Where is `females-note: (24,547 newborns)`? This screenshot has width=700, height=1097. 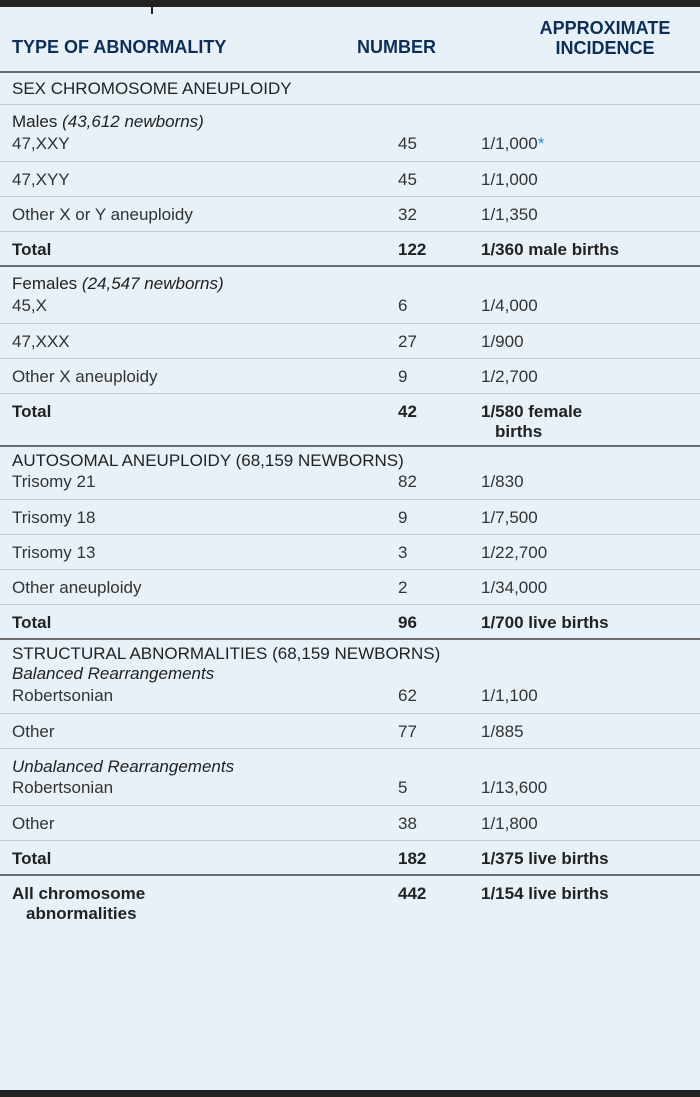
females-note: (24,547 newborns) is located at coordinates (152, 283).